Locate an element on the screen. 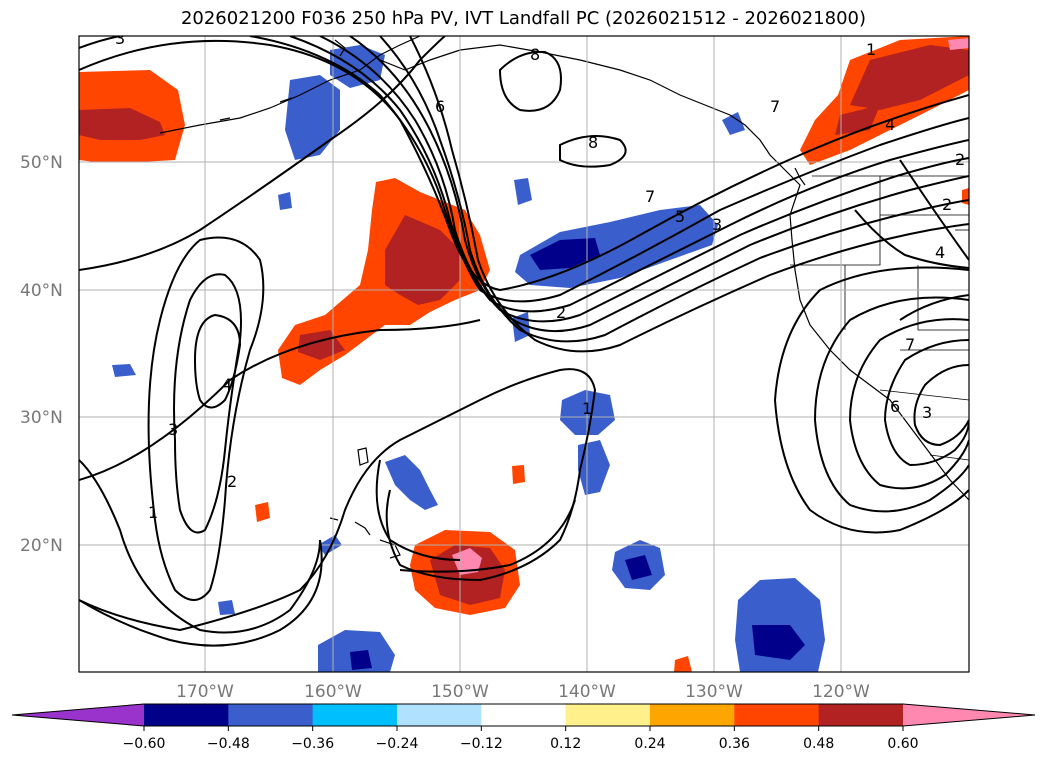 This screenshot has height=765, width=1047. colorbar-tick-label: 0.60 is located at coordinates (902, 744).